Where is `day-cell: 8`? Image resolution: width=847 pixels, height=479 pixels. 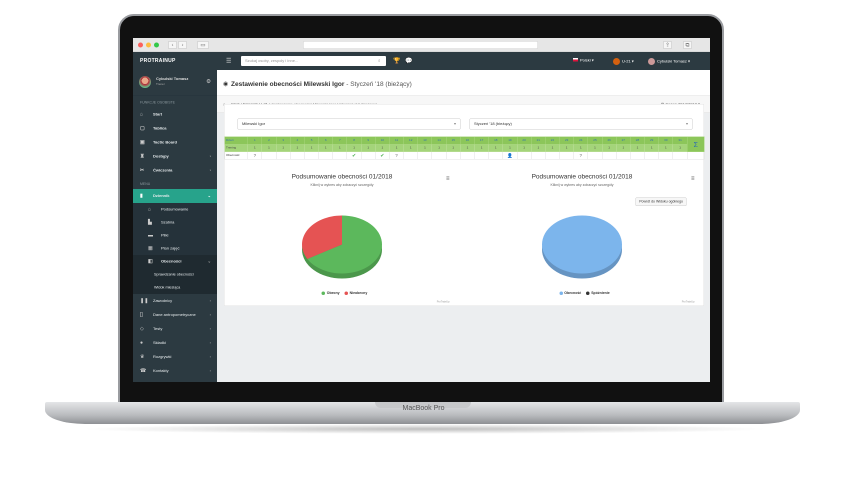 day-cell: 8 is located at coordinates (354, 140).